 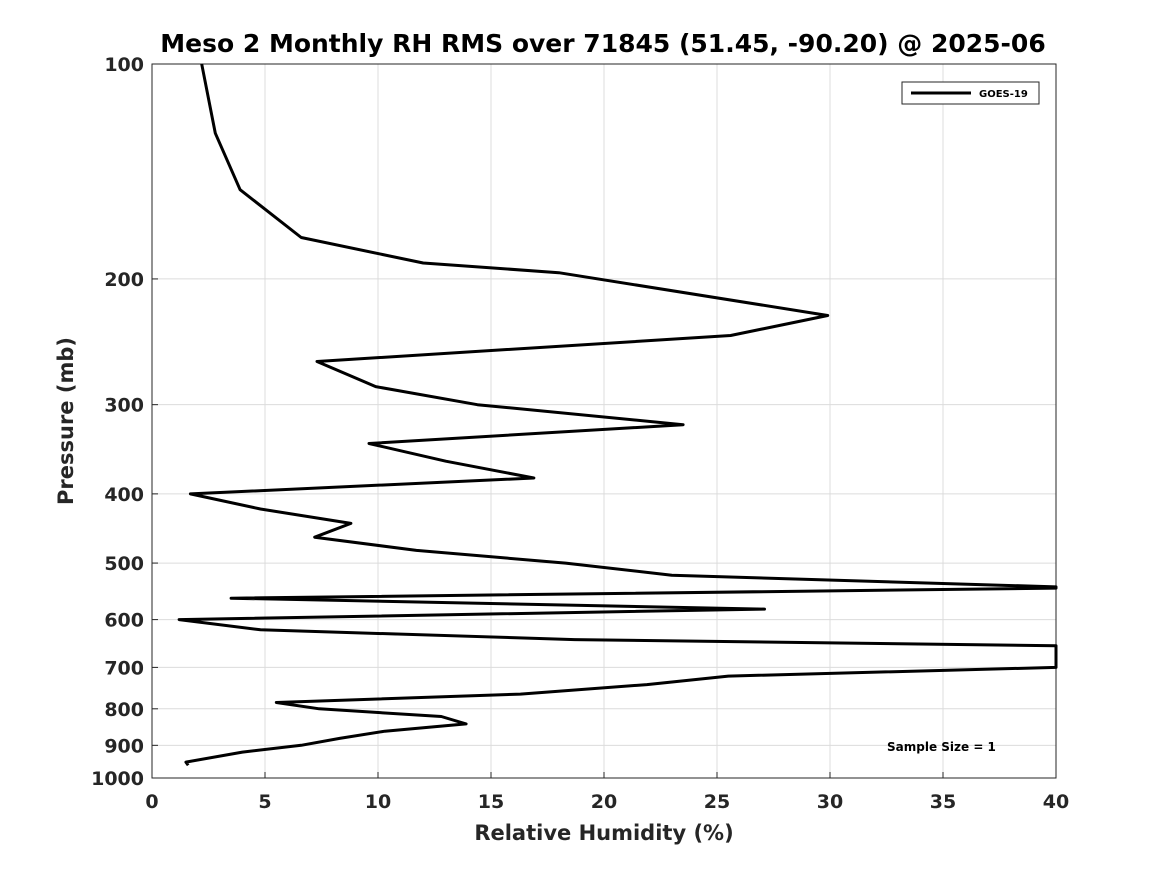 What do you see at coordinates (124, 564) in the screenshot?
I see `y-tick-label: 500` at bounding box center [124, 564].